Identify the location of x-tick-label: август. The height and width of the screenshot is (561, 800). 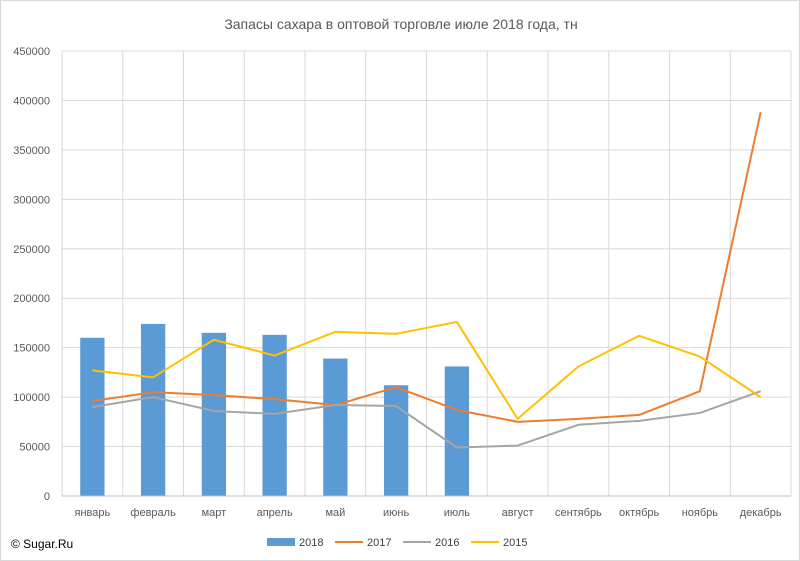
(518, 513).